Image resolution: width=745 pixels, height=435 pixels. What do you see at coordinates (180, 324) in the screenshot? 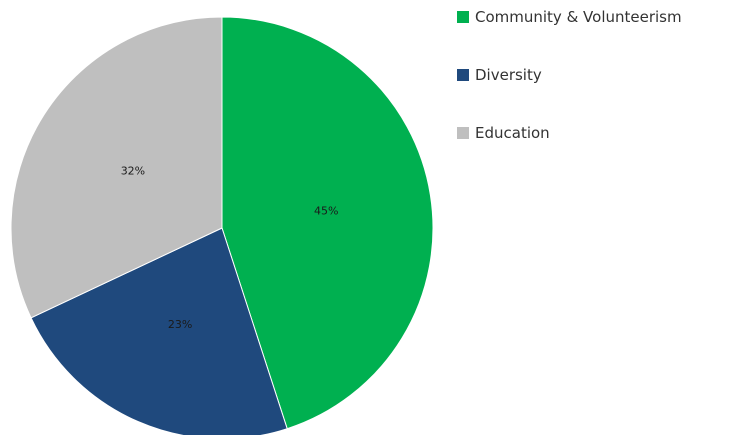
I see `data-label-diversity: 23%` at bounding box center [180, 324].